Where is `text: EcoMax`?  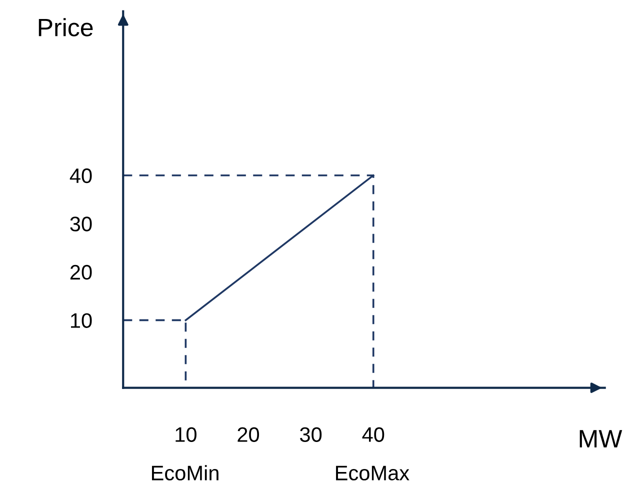
text: EcoMax is located at coordinates (373, 473).